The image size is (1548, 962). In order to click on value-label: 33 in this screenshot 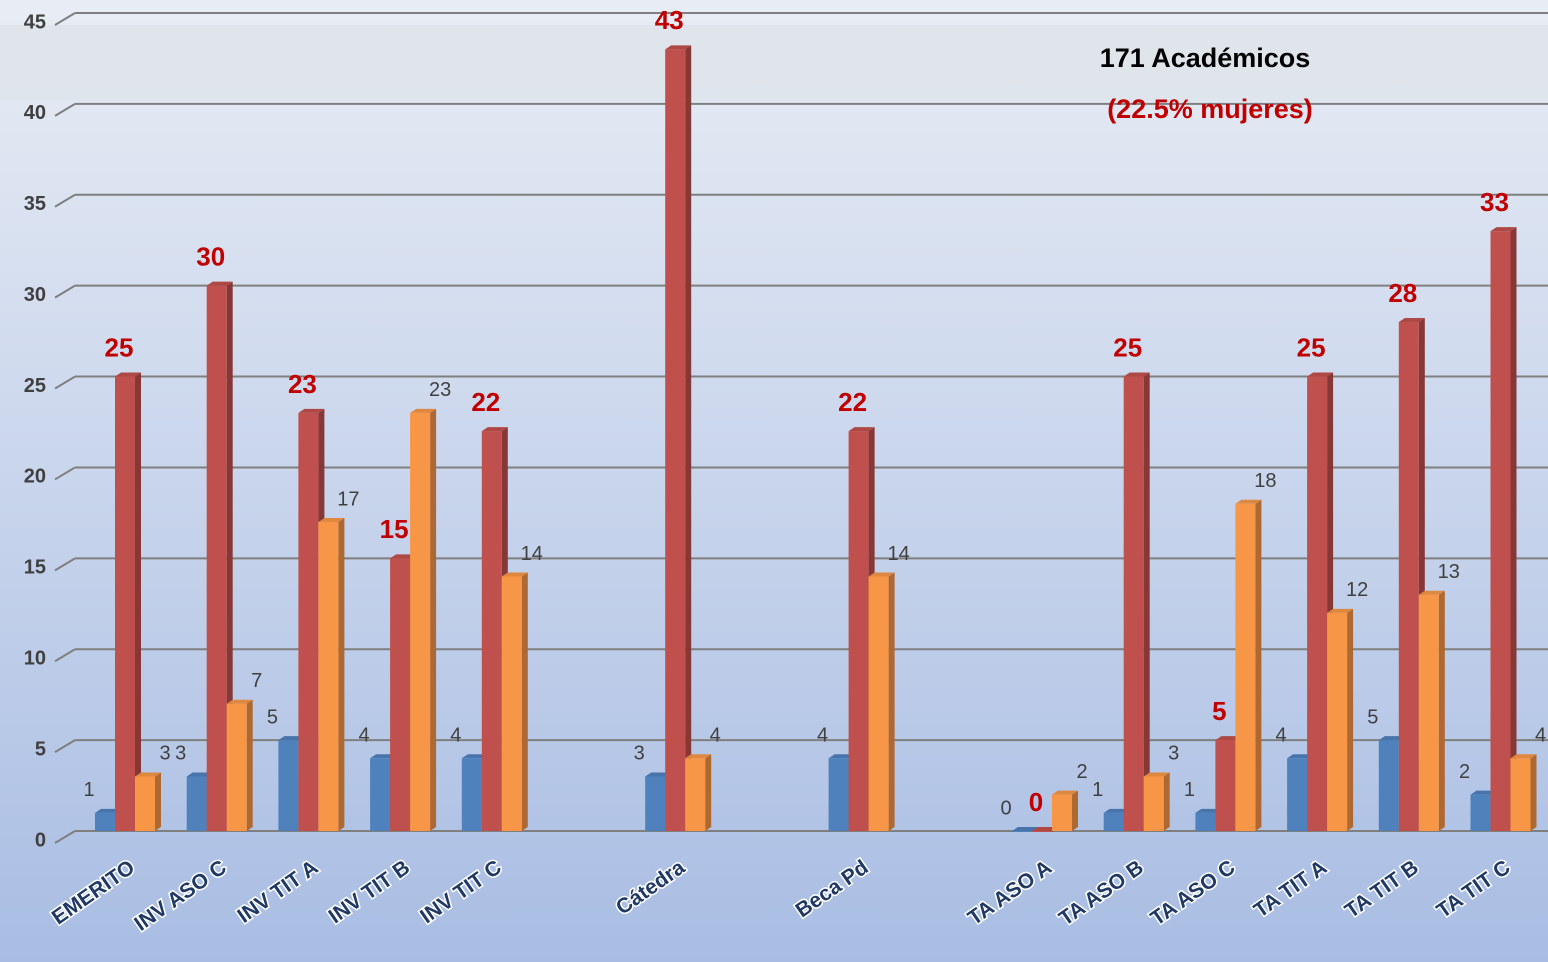, I will do `click(1494, 202)`.